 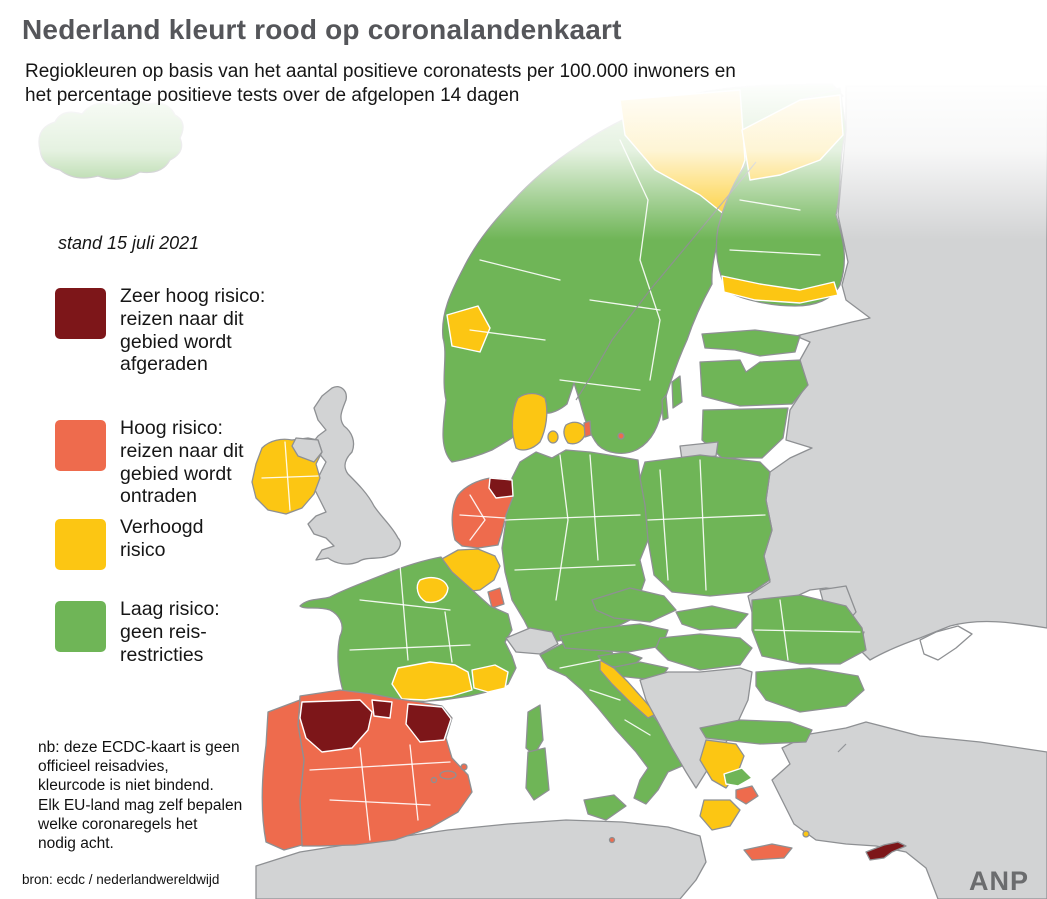 I want to click on source-credit: bron: ecdc / nederlandwereldwijd, so click(x=121, y=879).